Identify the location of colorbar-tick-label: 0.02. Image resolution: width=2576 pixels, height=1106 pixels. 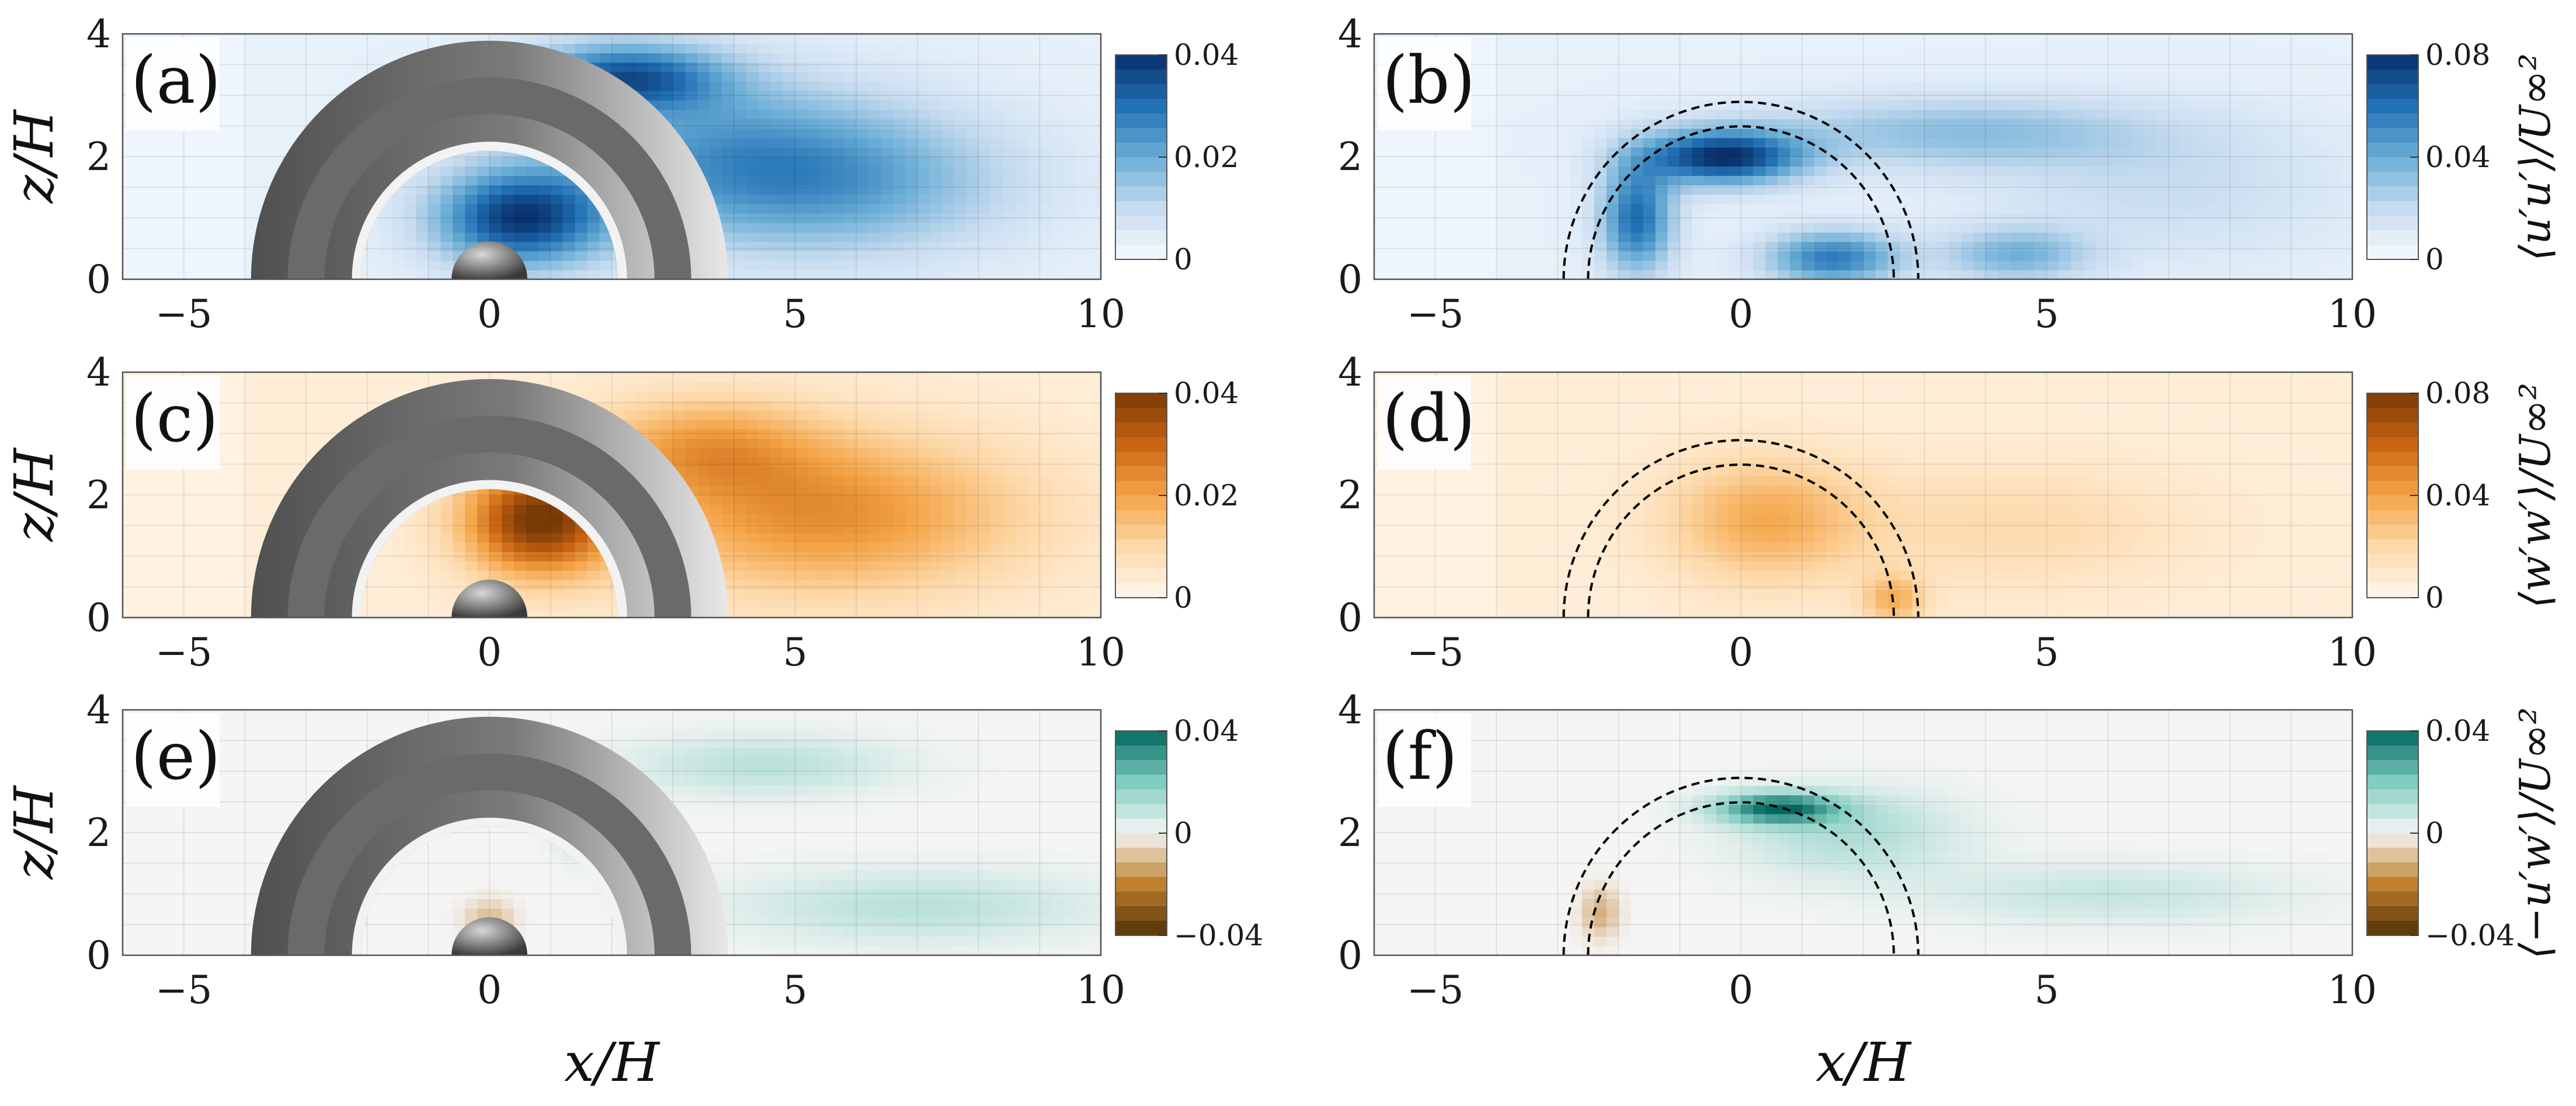
(1207, 495).